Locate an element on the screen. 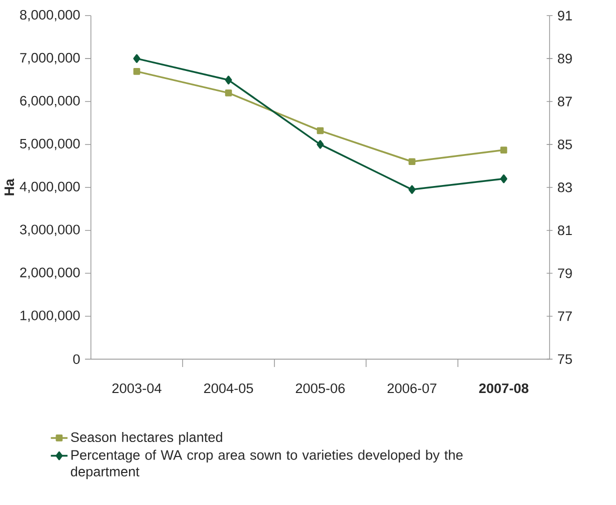  y-tick-label: 3,000,000 is located at coordinates (50, 230).